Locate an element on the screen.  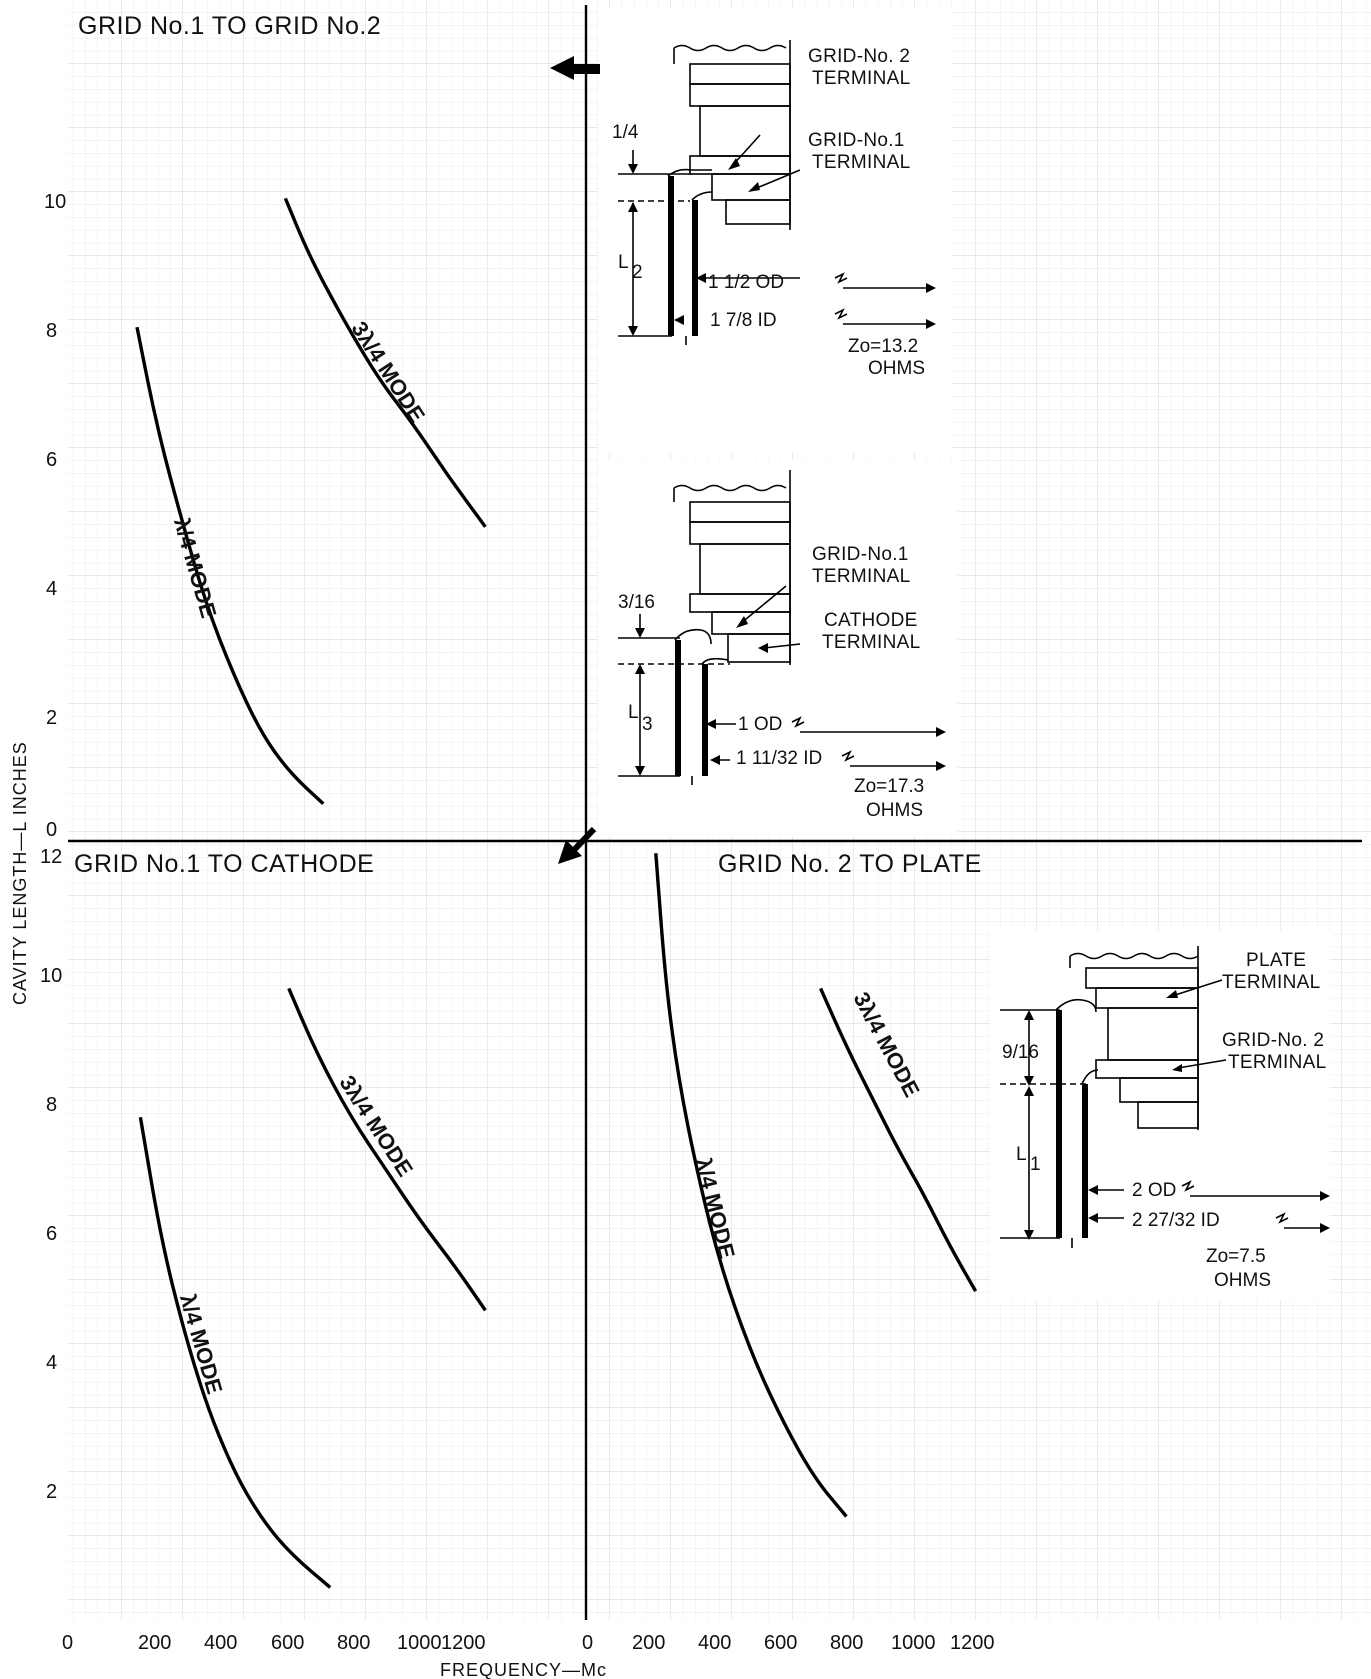
diagram-center-zo: Zo=17.3 is located at coordinates (889, 786).